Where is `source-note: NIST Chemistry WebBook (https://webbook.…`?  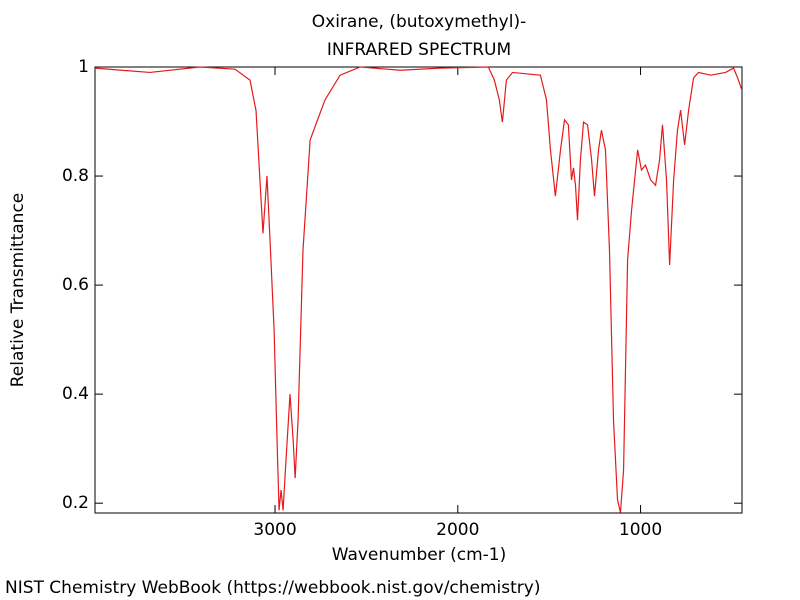 source-note: NIST Chemistry WebBook (https://webbook.… is located at coordinates (272, 588).